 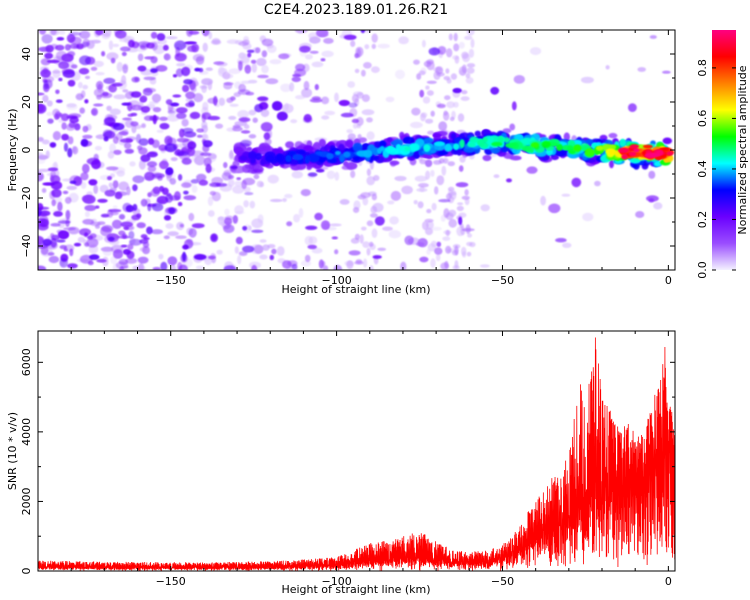 What do you see at coordinates (336, 280) in the screenshot?
I see `x-tick-label: −100` at bounding box center [336, 280].